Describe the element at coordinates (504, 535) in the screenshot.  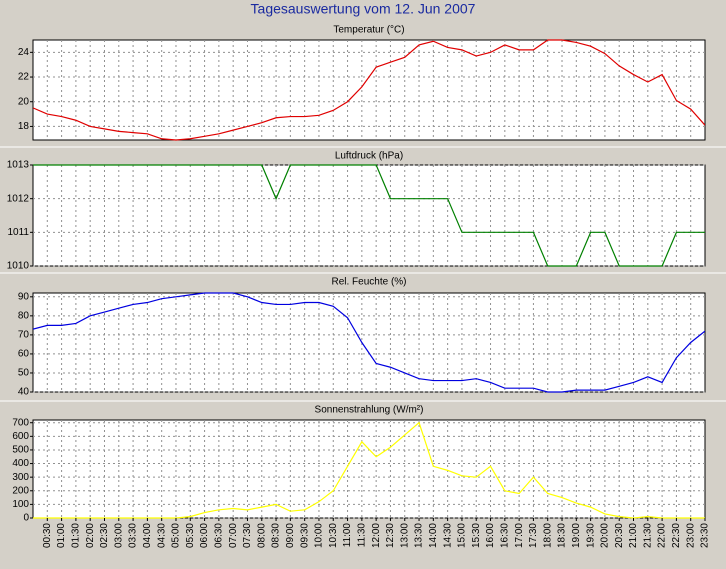
I see `x-tick-label: 16:30` at that location.